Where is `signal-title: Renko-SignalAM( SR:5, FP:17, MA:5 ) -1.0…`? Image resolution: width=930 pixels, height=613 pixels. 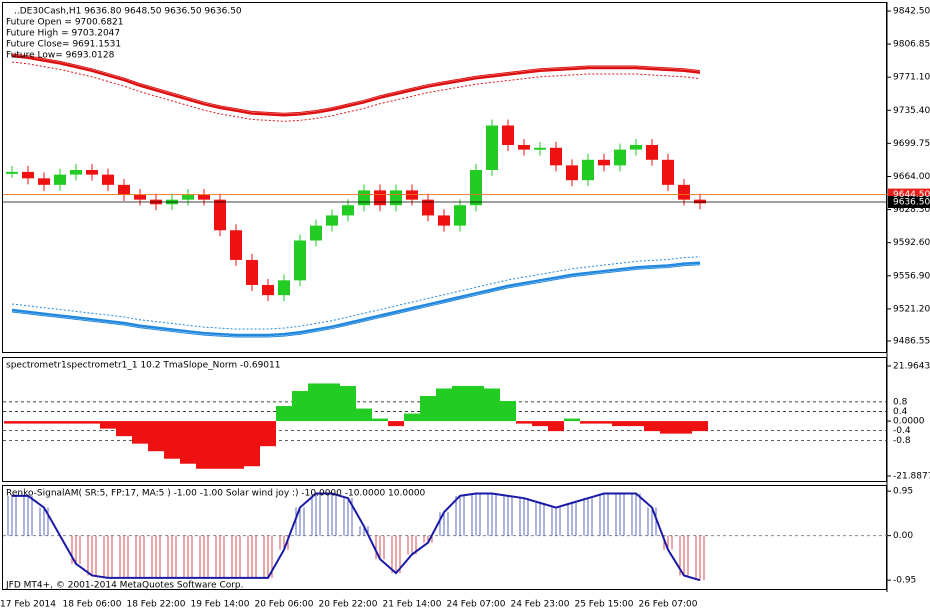 signal-title: Renko-SignalAM( SR:5, FP:17, MA:5 ) -1.0… is located at coordinates (216, 494).